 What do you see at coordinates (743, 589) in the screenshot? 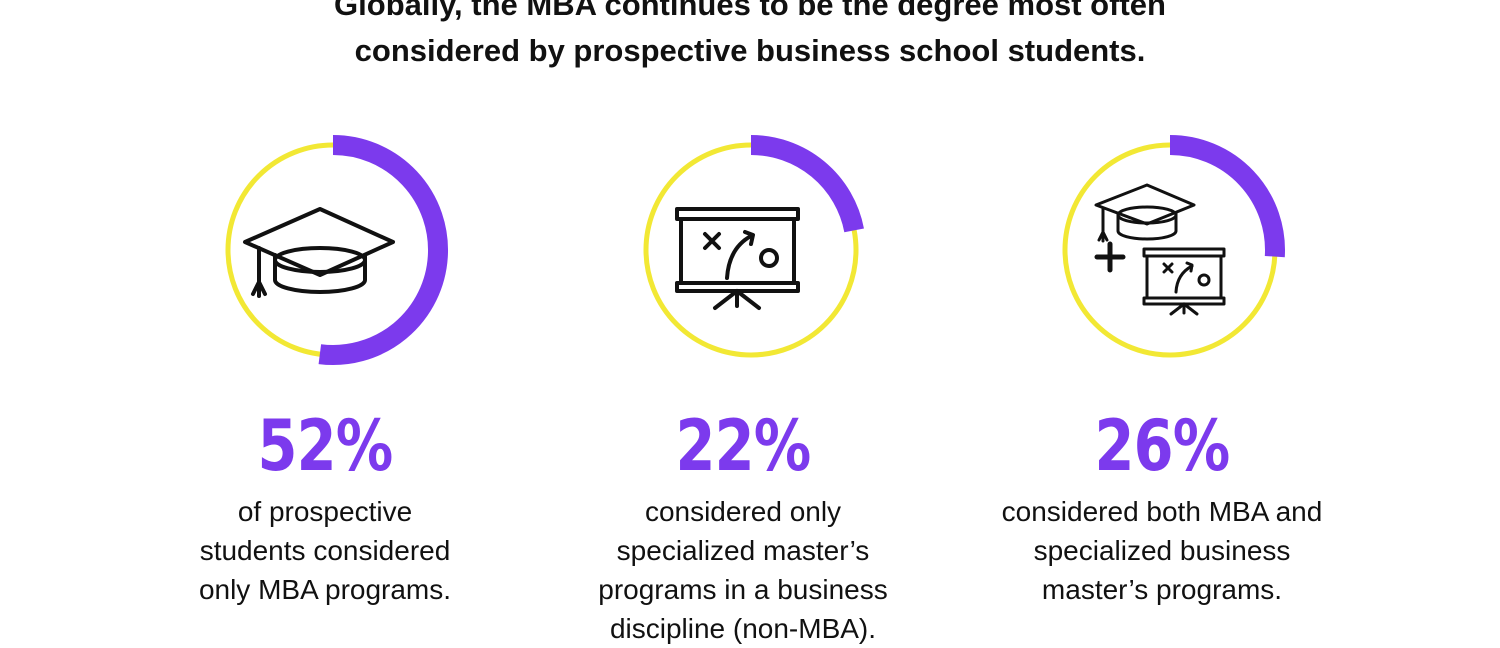
I see `desc-line: programs in a business` at bounding box center [743, 589].